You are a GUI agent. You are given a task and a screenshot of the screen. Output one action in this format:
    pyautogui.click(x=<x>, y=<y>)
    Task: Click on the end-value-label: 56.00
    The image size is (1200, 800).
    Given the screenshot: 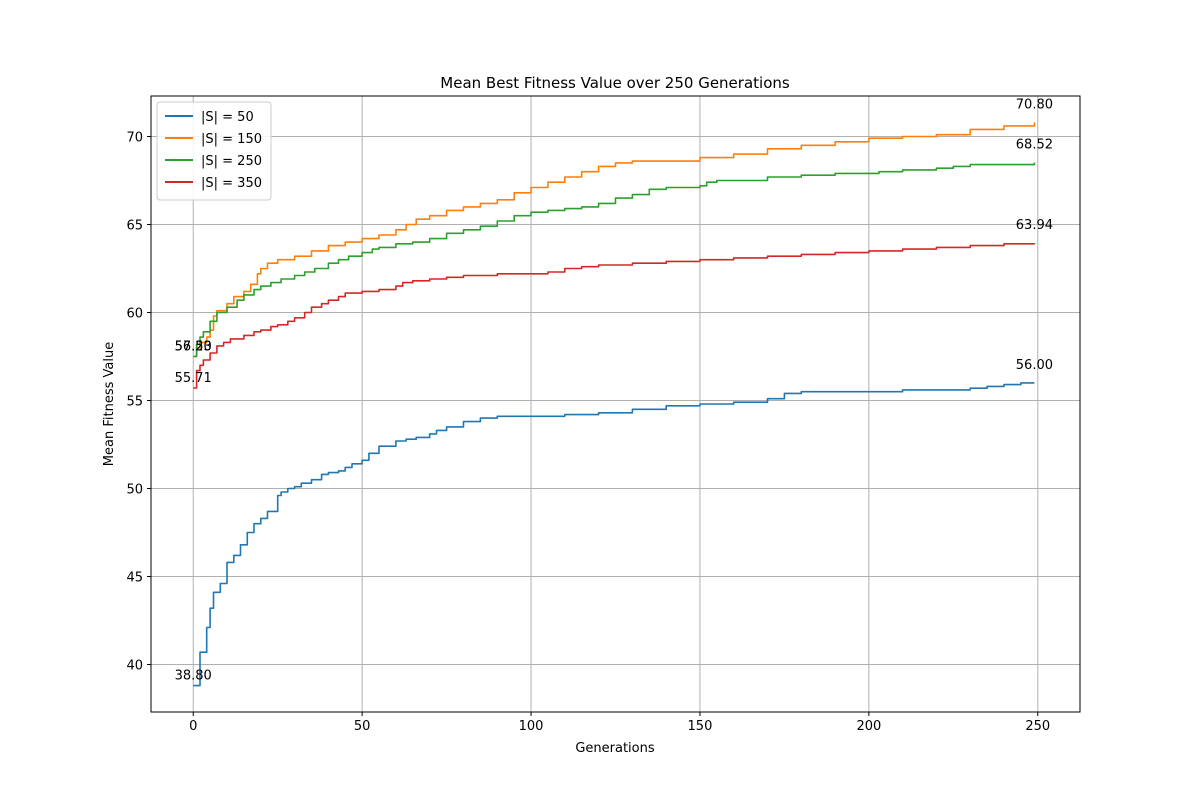 What is the action you would take?
    pyautogui.click(x=1034, y=365)
    